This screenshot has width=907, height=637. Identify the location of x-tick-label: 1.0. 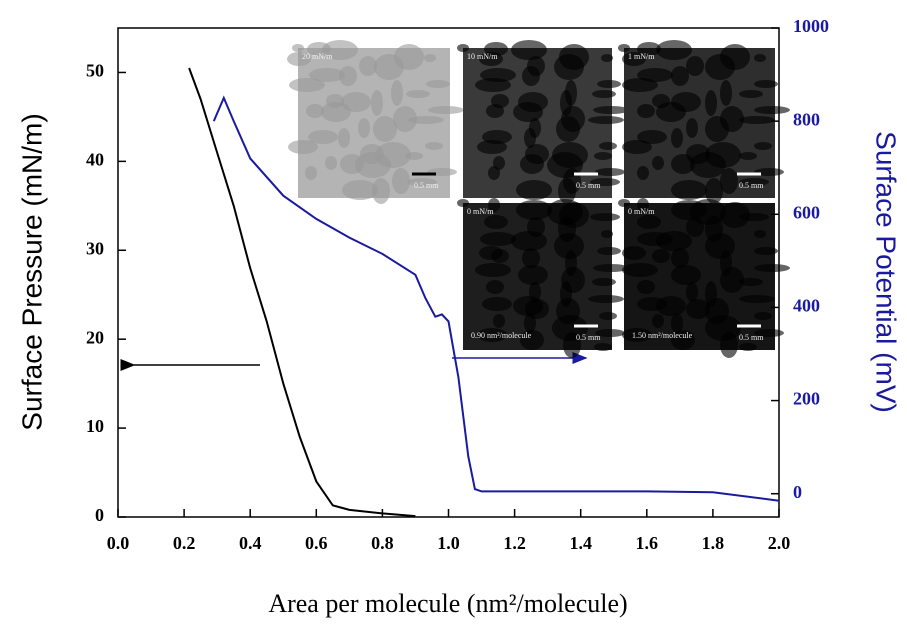
(448, 543).